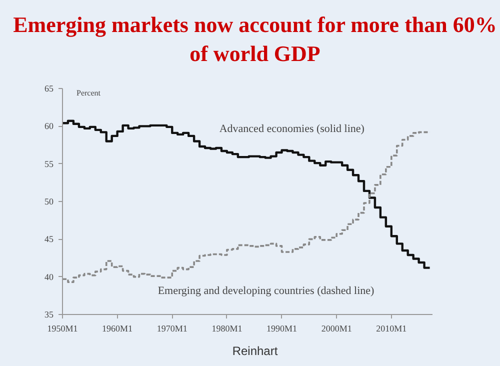  I want to click on x-tick-label: 1980M1, so click(227, 329).